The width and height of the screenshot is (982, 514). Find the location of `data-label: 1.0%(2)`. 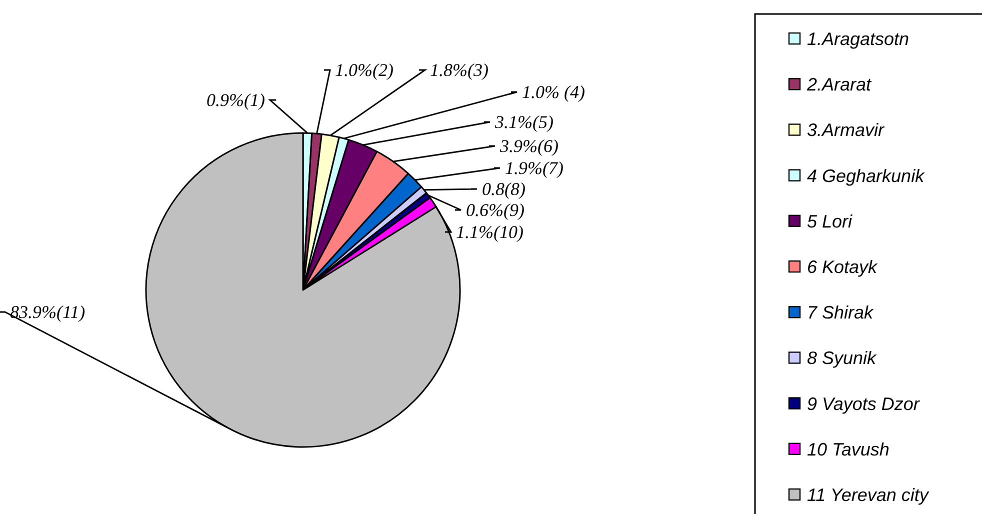

data-label: 1.0%(2) is located at coordinates (364, 70).